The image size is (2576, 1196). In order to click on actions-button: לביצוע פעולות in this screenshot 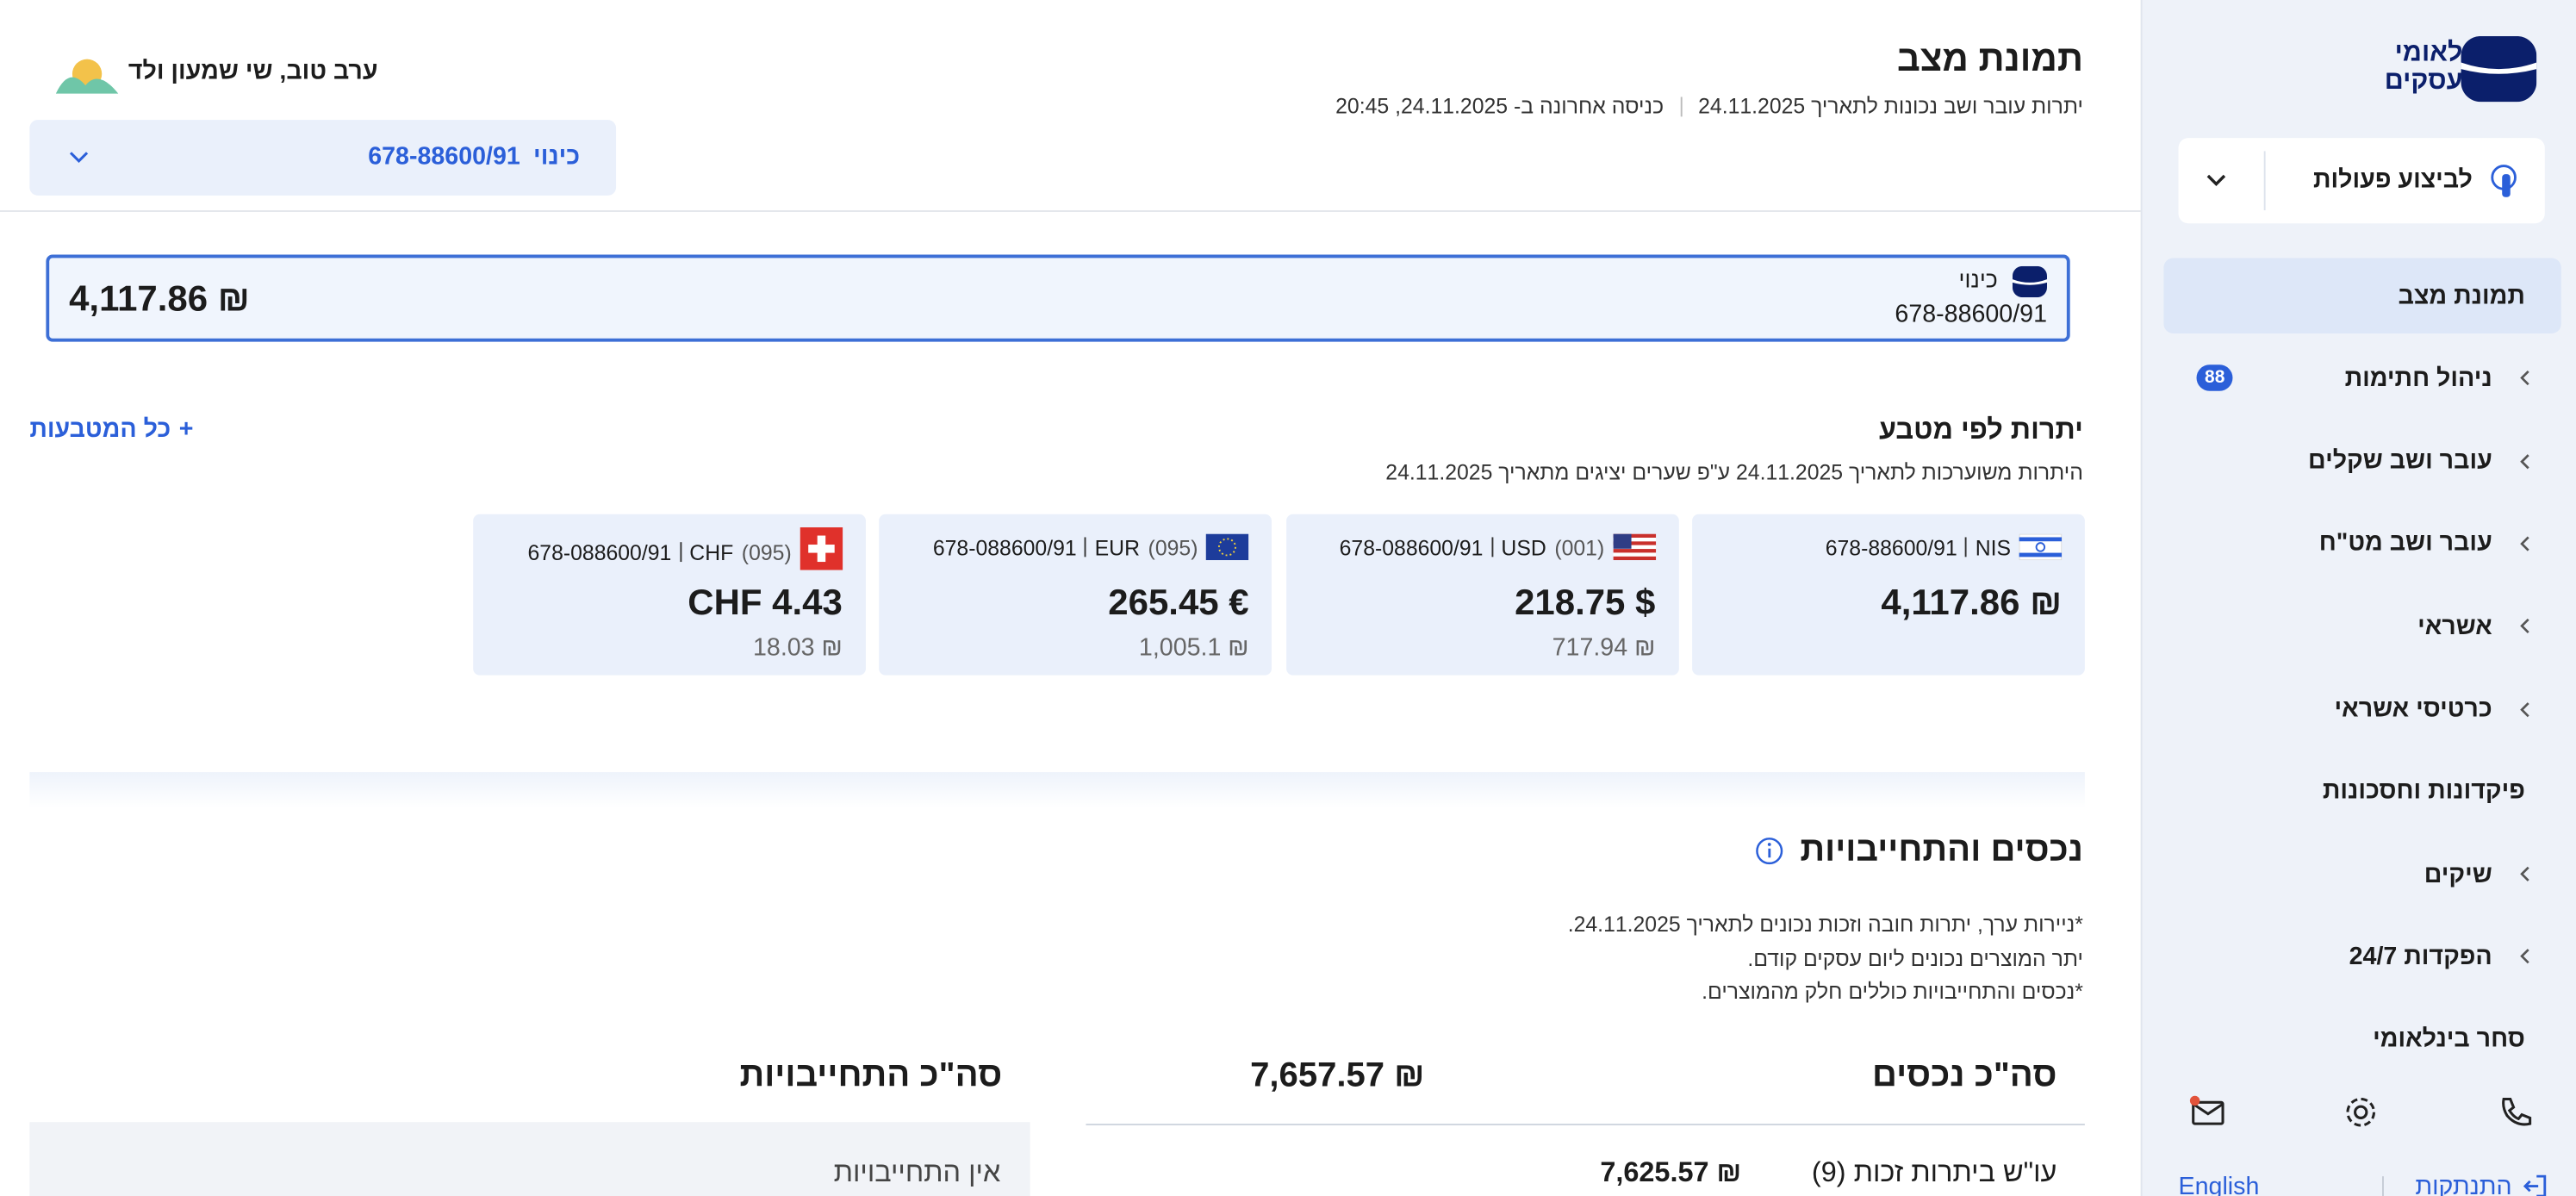, I will do `click(2361, 181)`.